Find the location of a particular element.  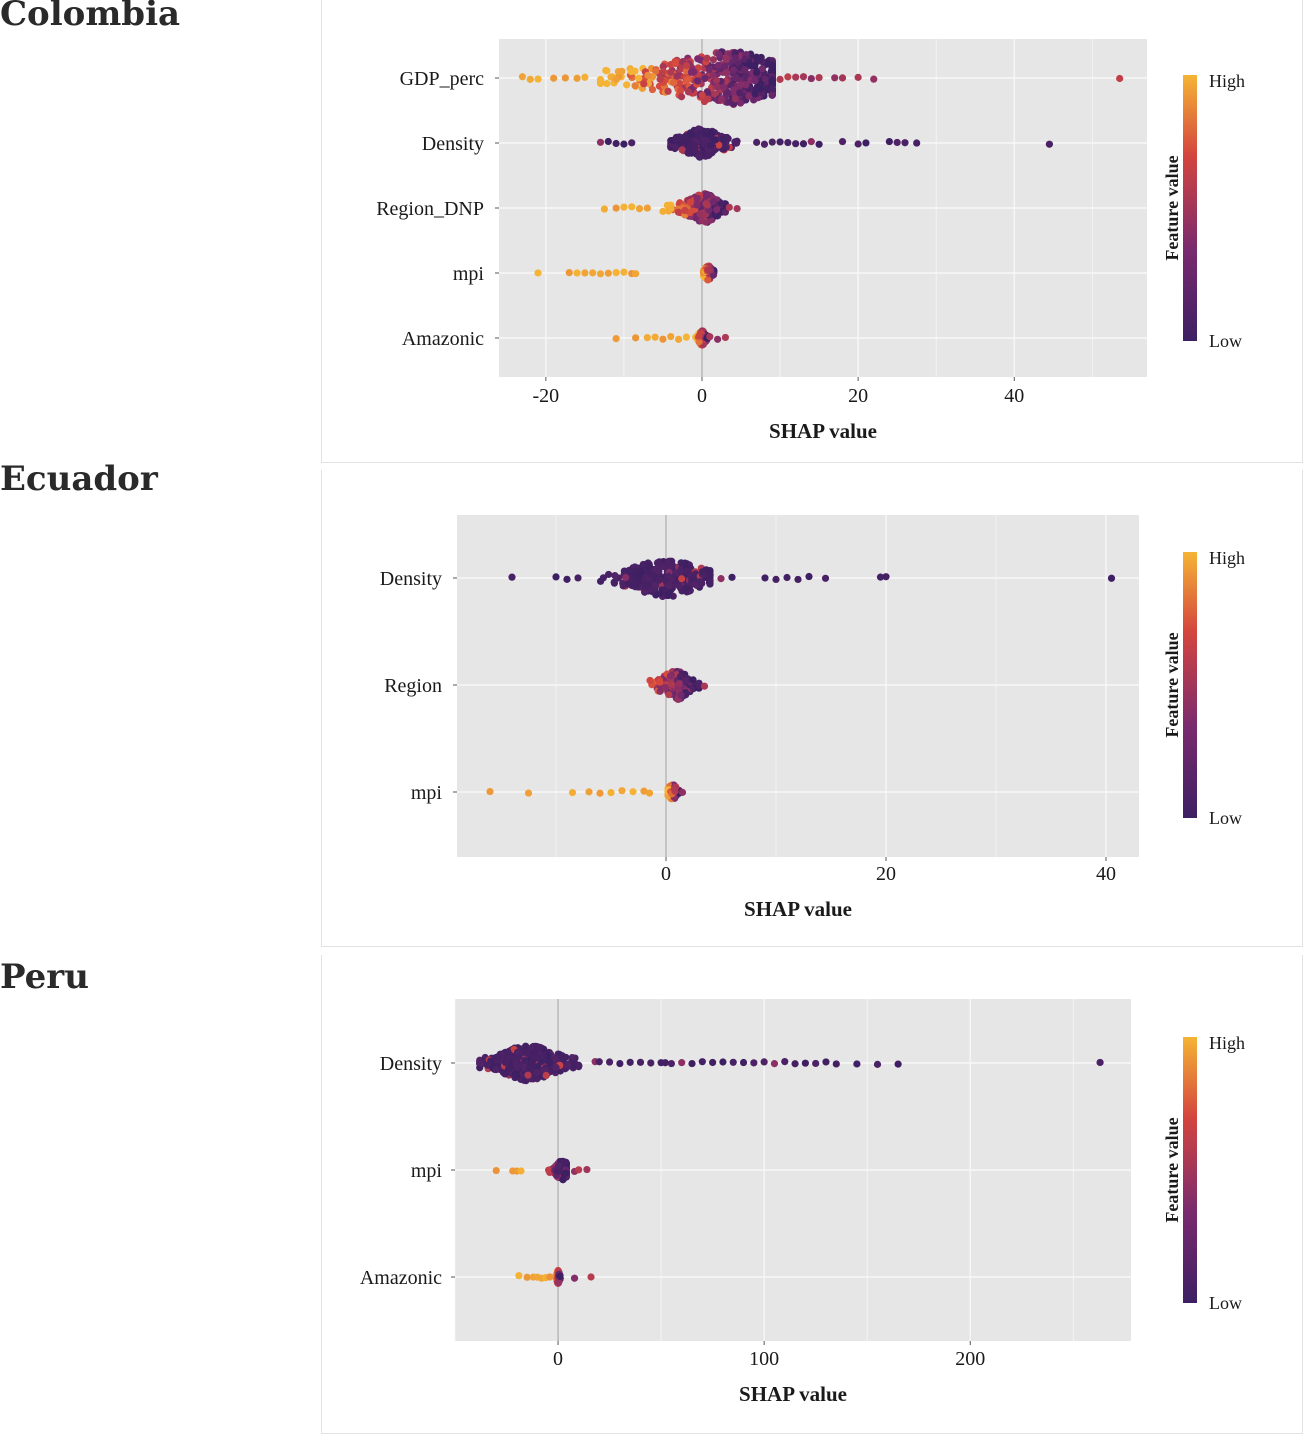

plot-background is located at coordinates (798, 686).